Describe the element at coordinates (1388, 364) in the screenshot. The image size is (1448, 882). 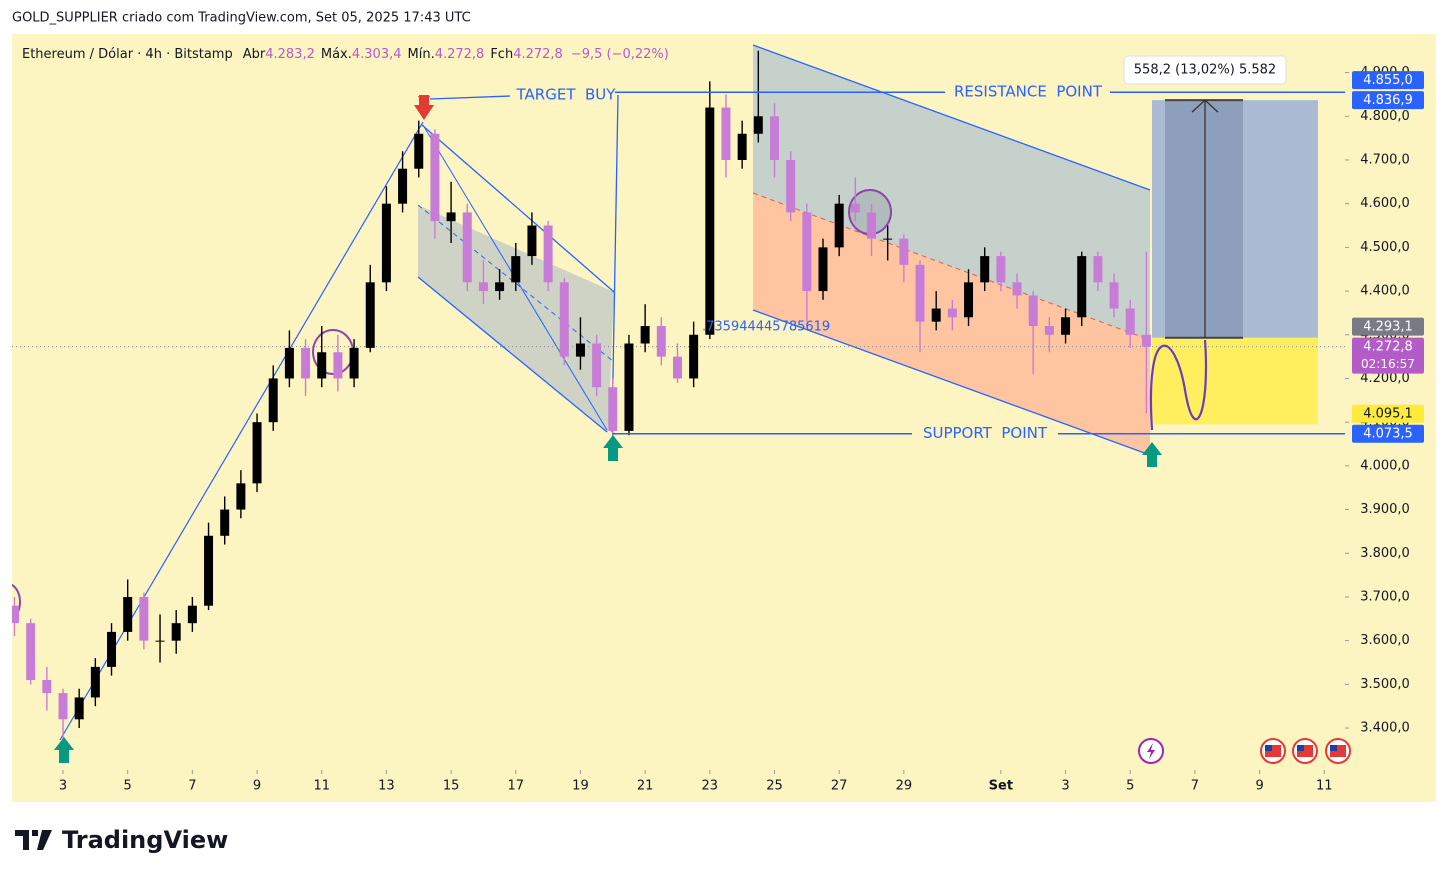
I see `price-tag-countdown: 02:16:57` at that location.